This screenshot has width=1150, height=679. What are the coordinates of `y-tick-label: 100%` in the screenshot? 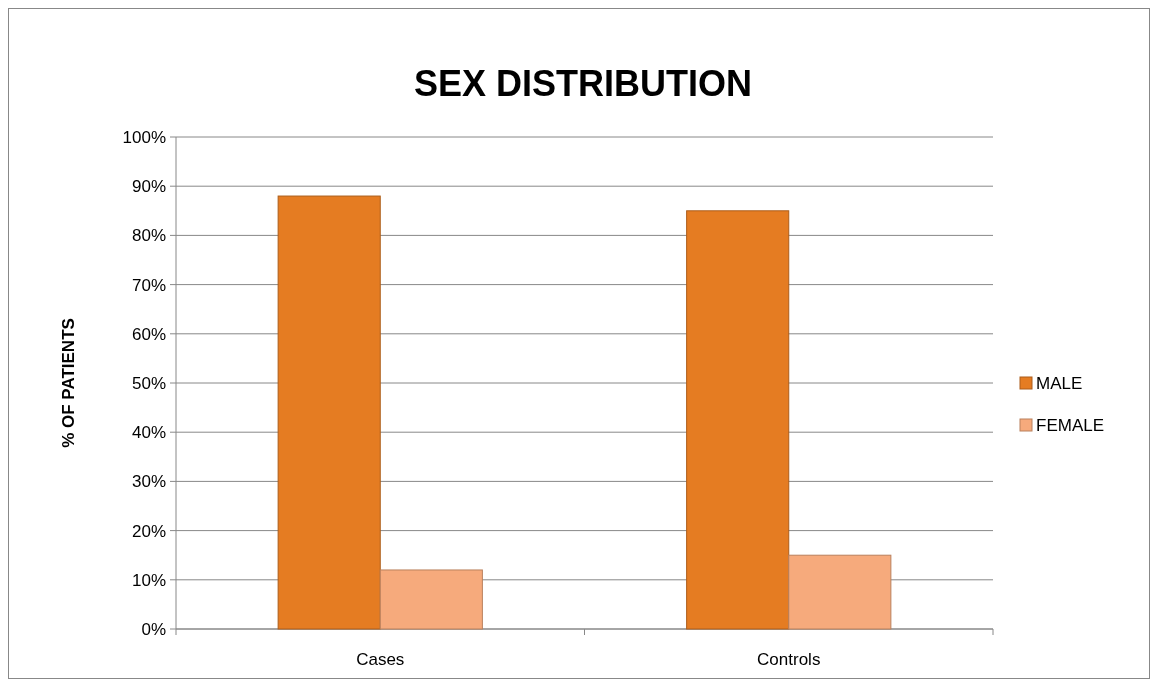 It's located at (144, 137).